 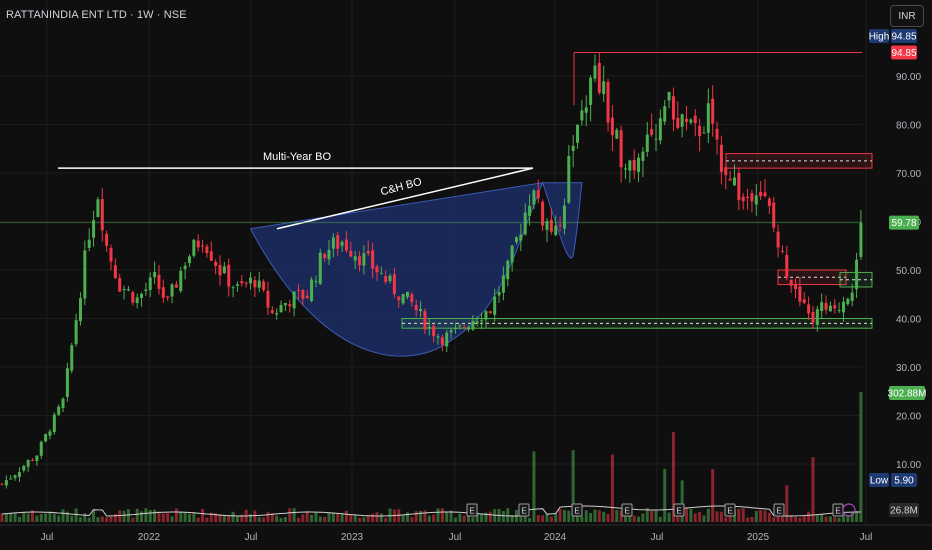 What do you see at coordinates (555, 537) in the screenshot?
I see `time-tick-label: 2024` at bounding box center [555, 537].